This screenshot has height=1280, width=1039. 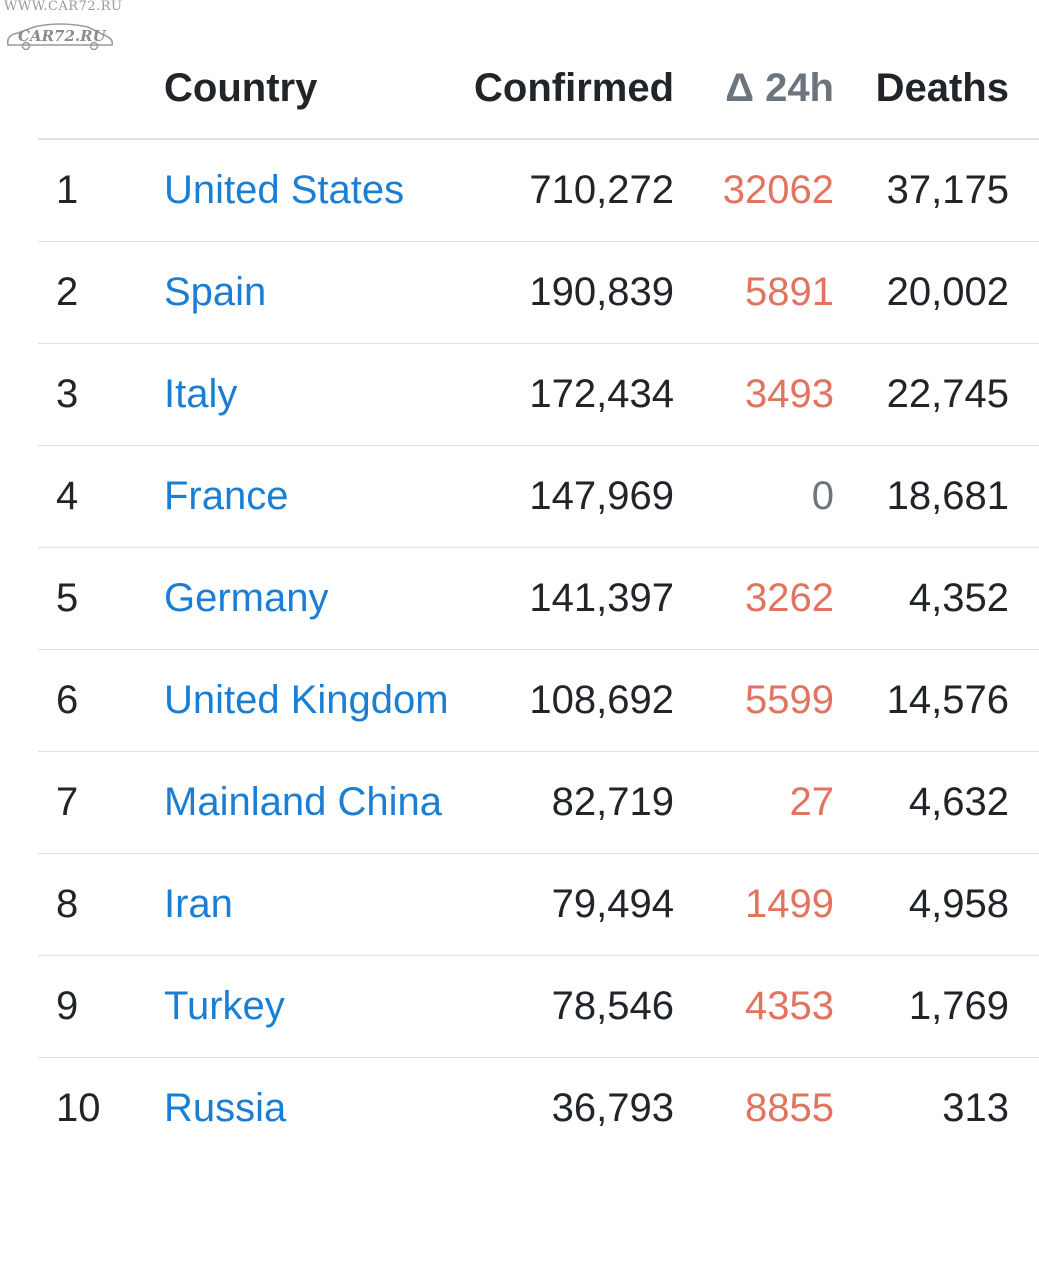 What do you see at coordinates (101, 1006) in the screenshot?
I see `rank-cell: 9` at bounding box center [101, 1006].